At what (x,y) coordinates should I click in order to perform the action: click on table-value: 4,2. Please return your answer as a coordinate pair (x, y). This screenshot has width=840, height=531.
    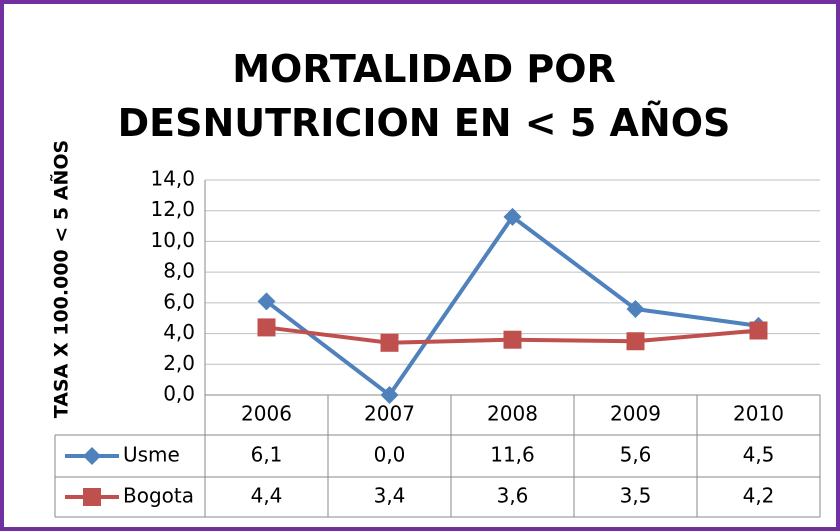
    Looking at the image, I should click on (759, 496).